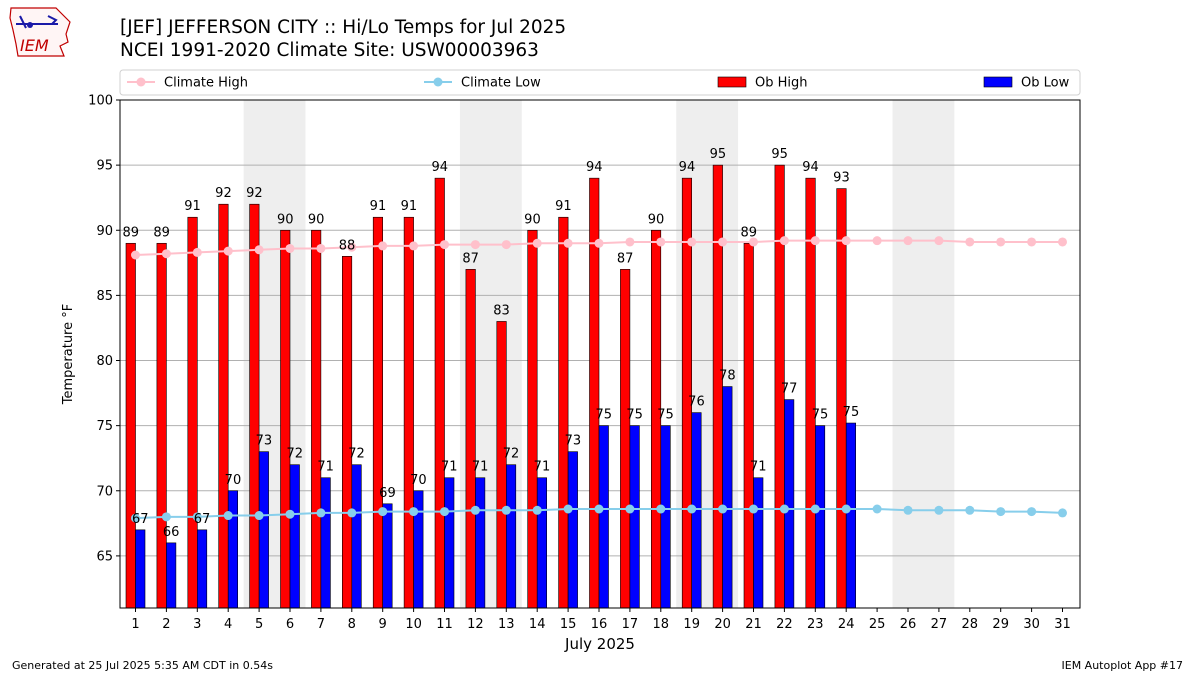 Image resolution: width=1200 pixels, height=675 pixels. I want to click on climate-high-legend-marker, so click(141, 82).